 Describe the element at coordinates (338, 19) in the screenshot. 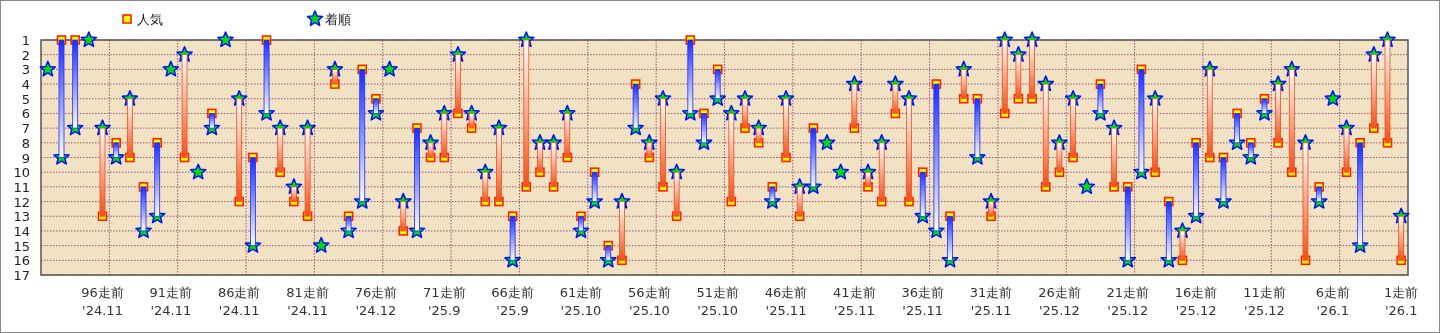

I see `legend-label: 着順` at that location.